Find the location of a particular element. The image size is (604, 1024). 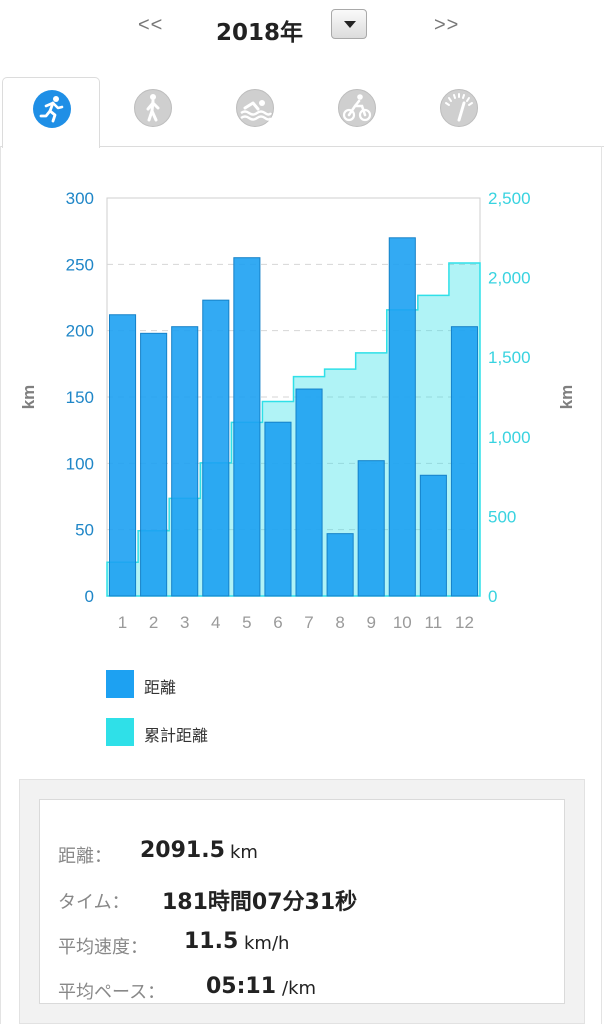

x-axis-tick-label: 3 is located at coordinates (184, 622).